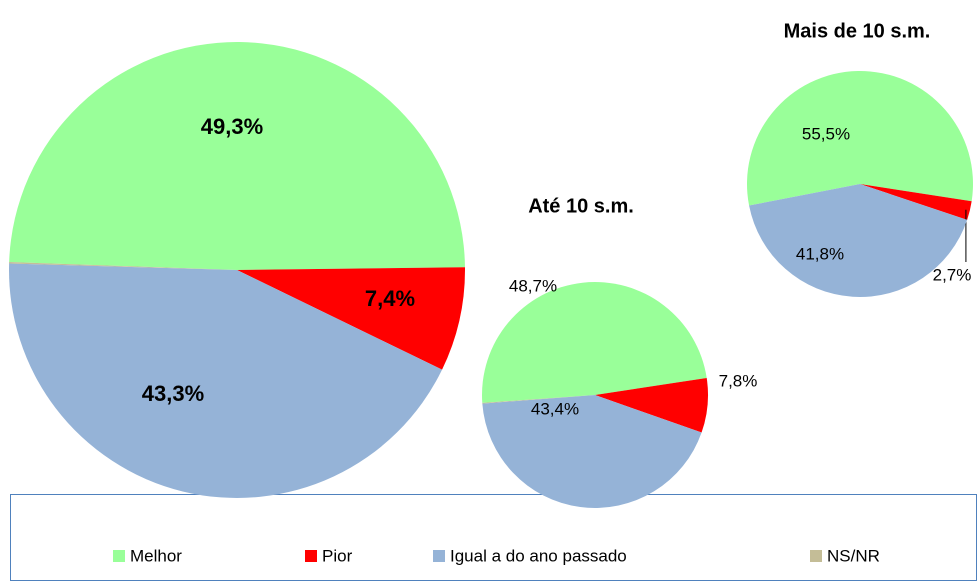 The image size is (977, 582). Describe the element at coordinates (390, 298) in the screenshot. I see `data-label: 7,4%` at that location.